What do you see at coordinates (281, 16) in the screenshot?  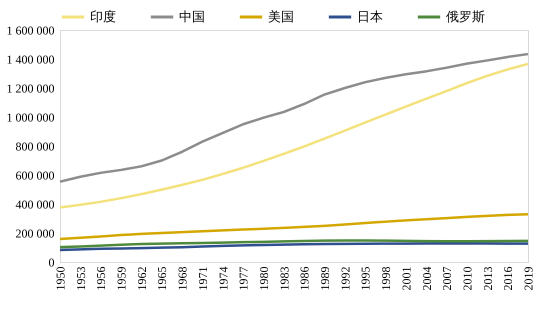 I see `legend-label: 美国` at bounding box center [281, 16].